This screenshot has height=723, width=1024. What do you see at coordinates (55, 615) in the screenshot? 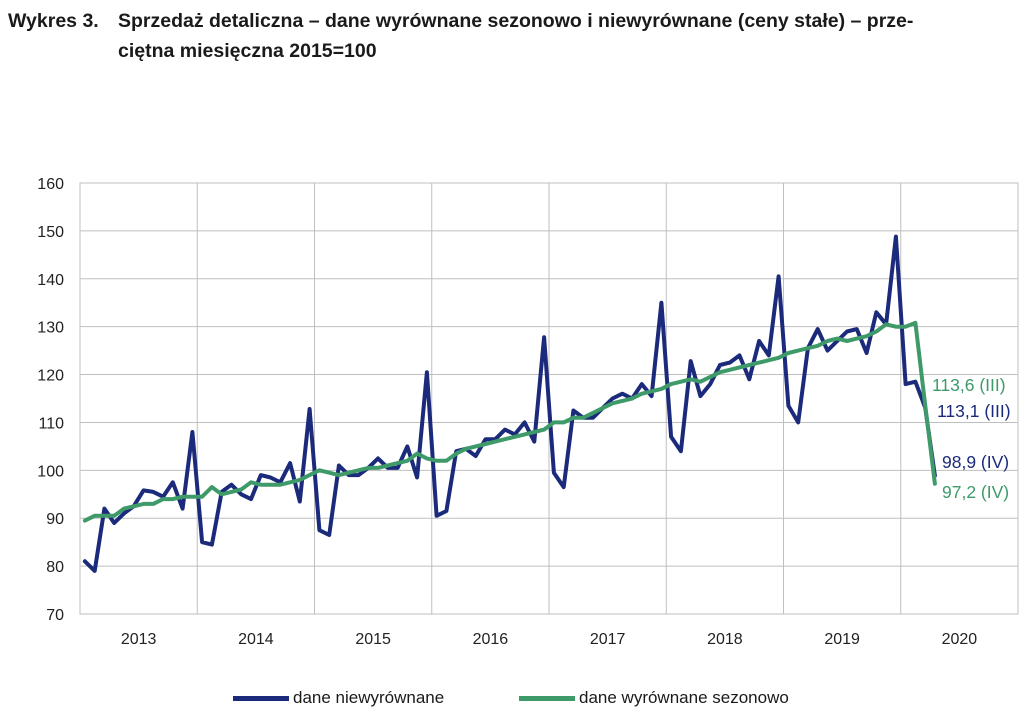
I see `y-tick-label: 70` at bounding box center [55, 615].